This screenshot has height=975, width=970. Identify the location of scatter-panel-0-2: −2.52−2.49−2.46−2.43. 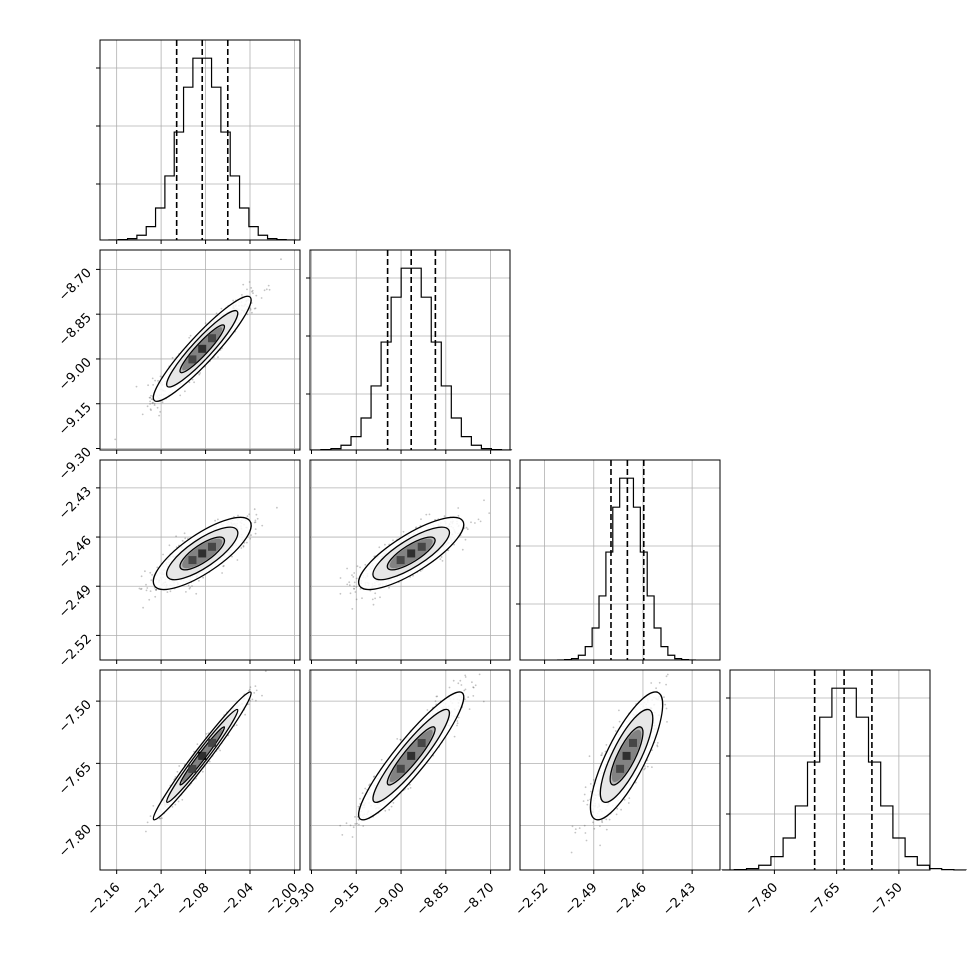
(178, 565).